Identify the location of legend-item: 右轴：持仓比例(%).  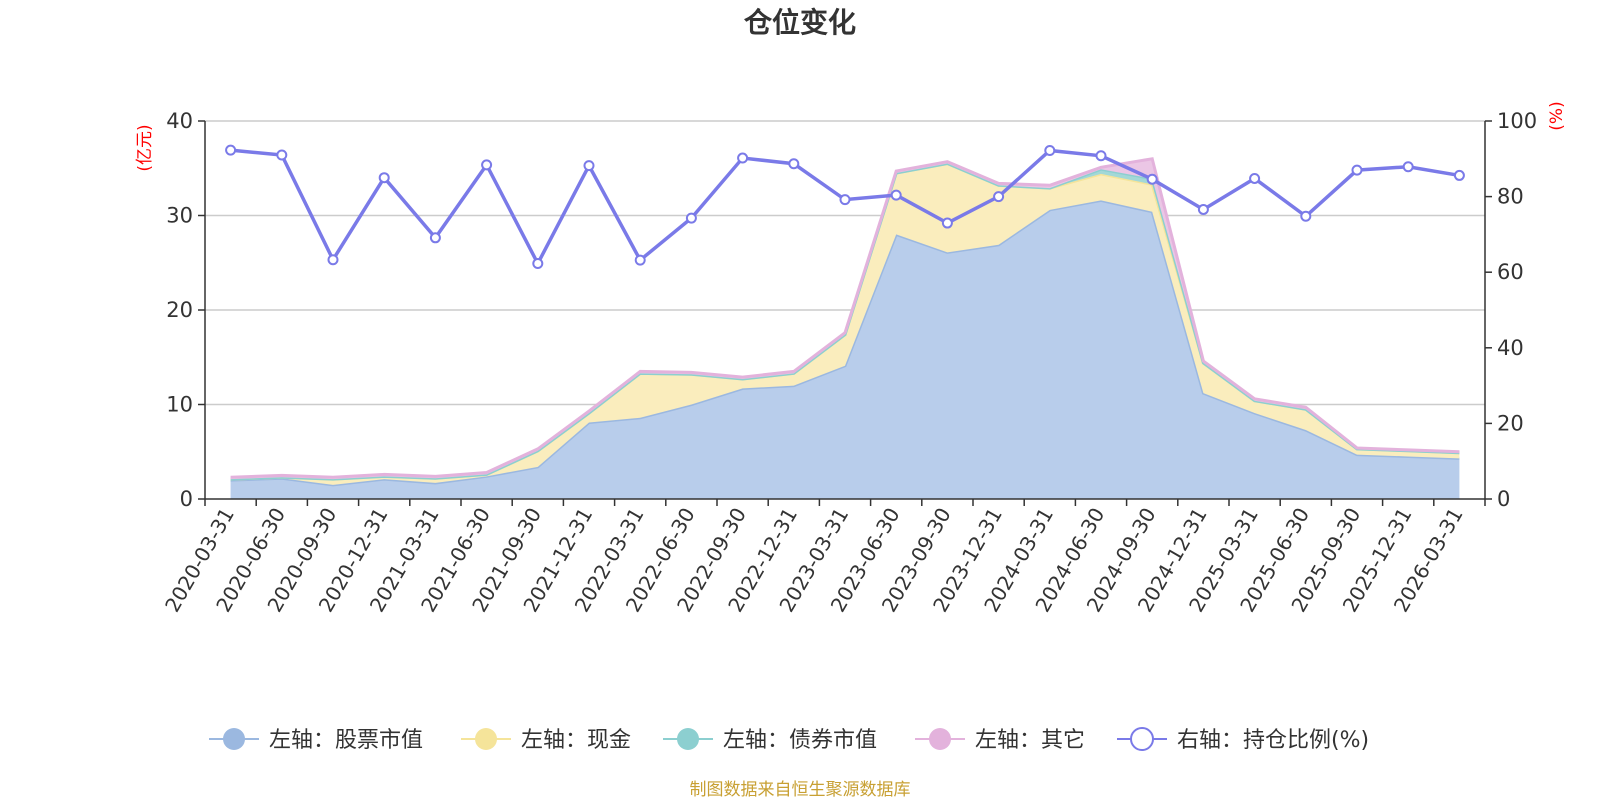
(1243, 740).